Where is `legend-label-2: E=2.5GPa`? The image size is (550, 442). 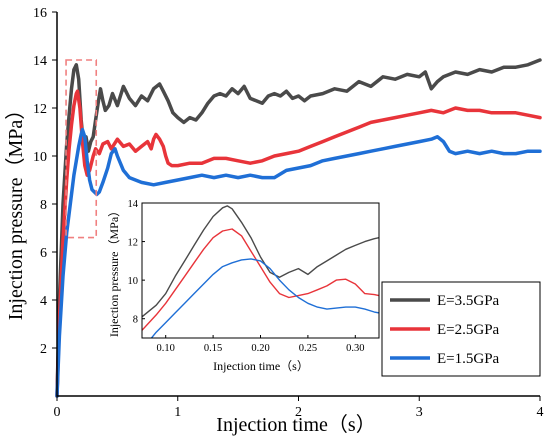
legend-label-2: E=2.5GPa is located at coordinates (468, 330).